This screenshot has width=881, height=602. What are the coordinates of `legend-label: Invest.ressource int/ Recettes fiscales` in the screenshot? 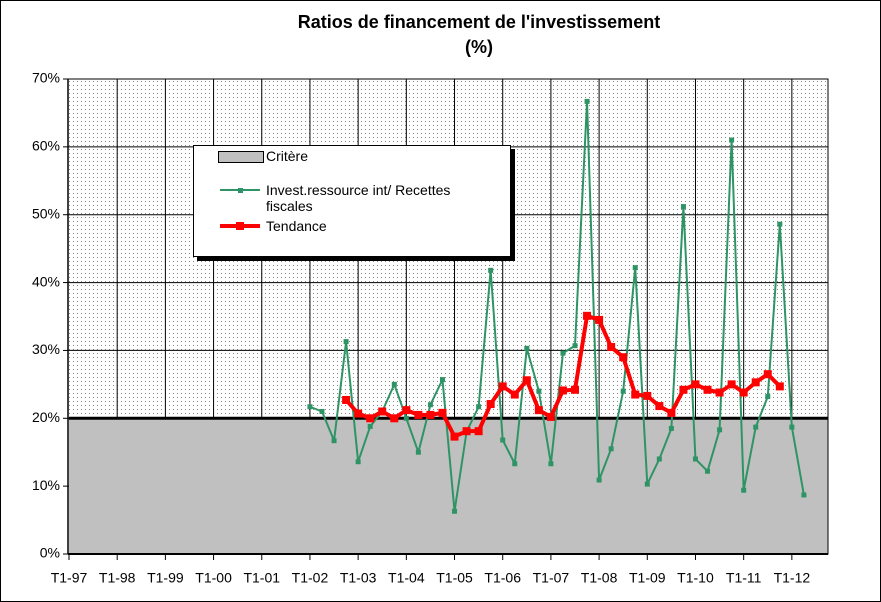 It's located at (358, 198).